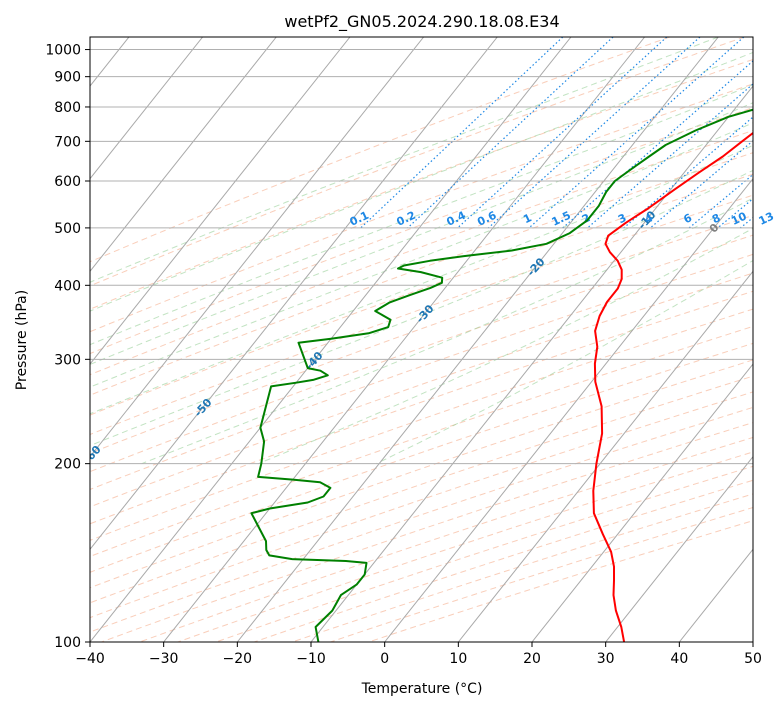  What do you see at coordinates (67, 78) in the screenshot?
I see `y-tick-label: 900` at bounding box center [67, 78].